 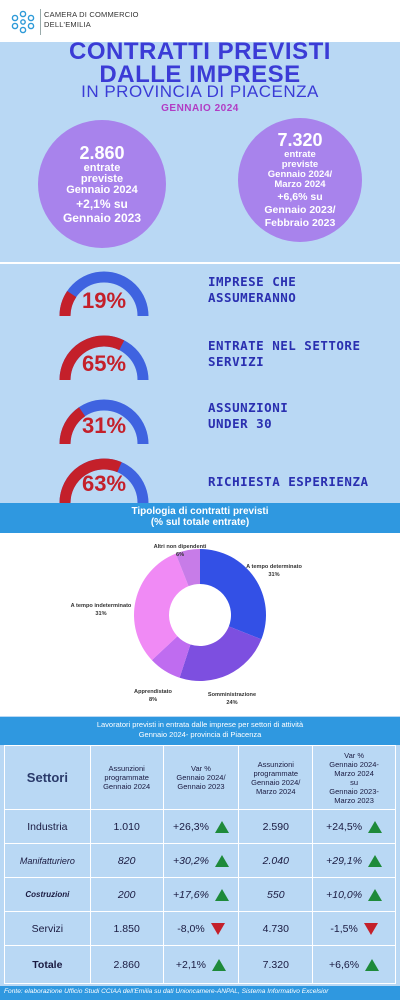 I want to click on donut-category-label: Apprendistato, so click(x=153, y=692).